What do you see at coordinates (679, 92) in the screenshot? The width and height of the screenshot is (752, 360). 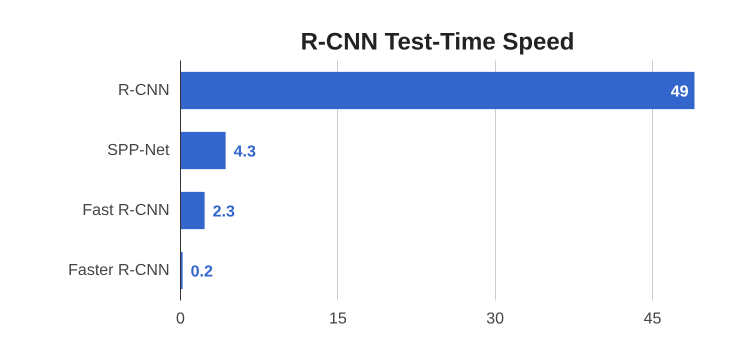 I see `data-label: 49` at bounding box center [679, 92].